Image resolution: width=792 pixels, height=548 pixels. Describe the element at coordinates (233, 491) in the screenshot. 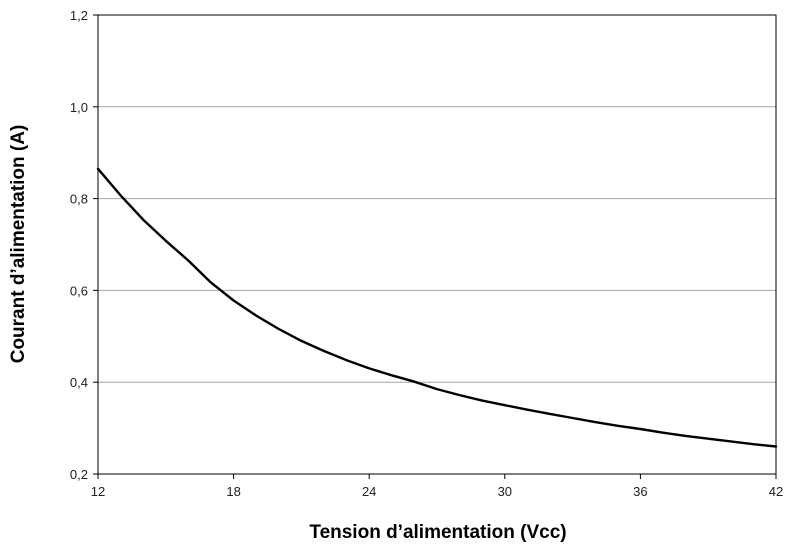

I see `x-tick-label-1: 18` at that location.